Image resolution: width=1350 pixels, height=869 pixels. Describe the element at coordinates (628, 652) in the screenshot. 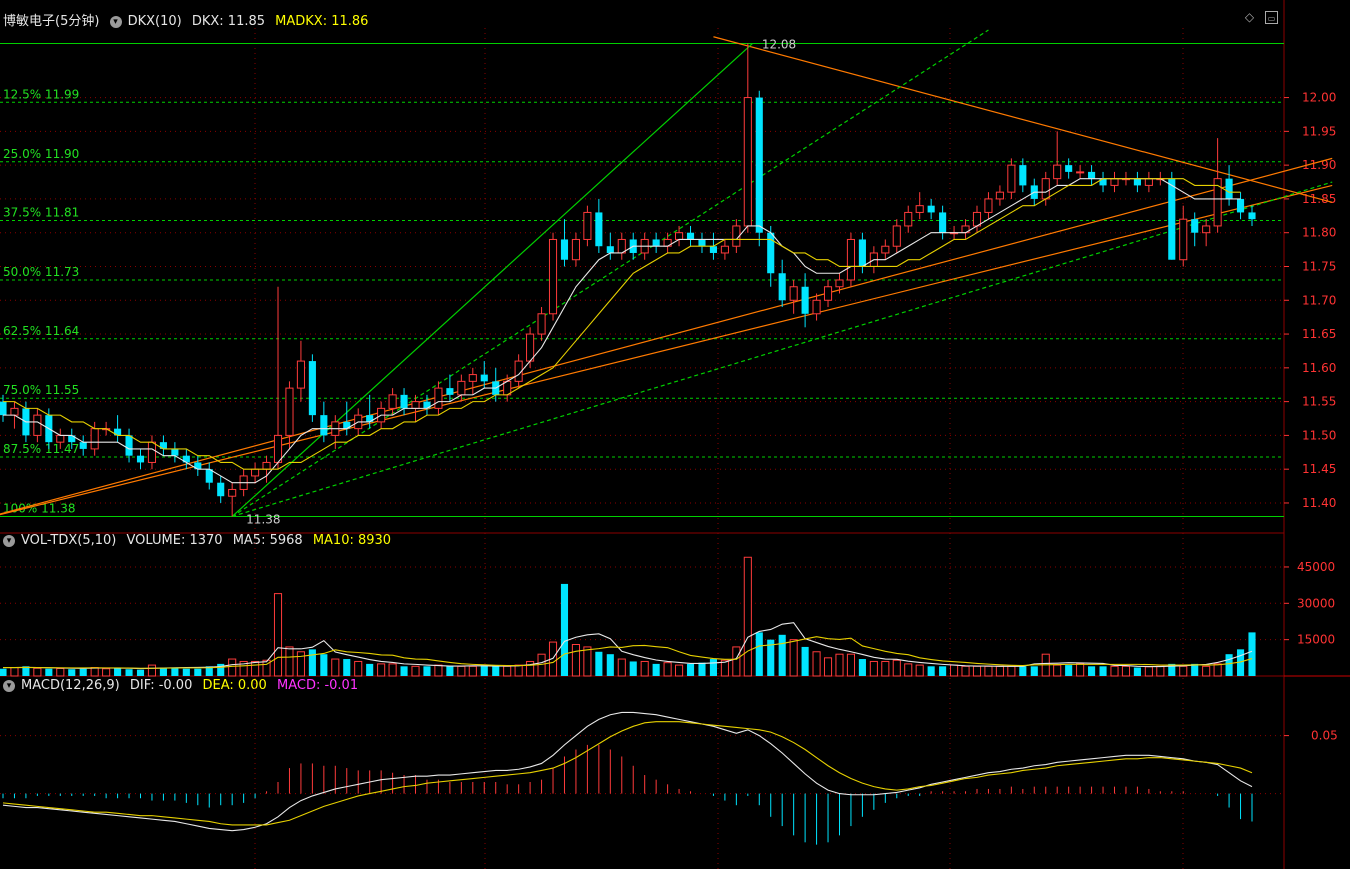

I see `vol-ma10-line` at that location.